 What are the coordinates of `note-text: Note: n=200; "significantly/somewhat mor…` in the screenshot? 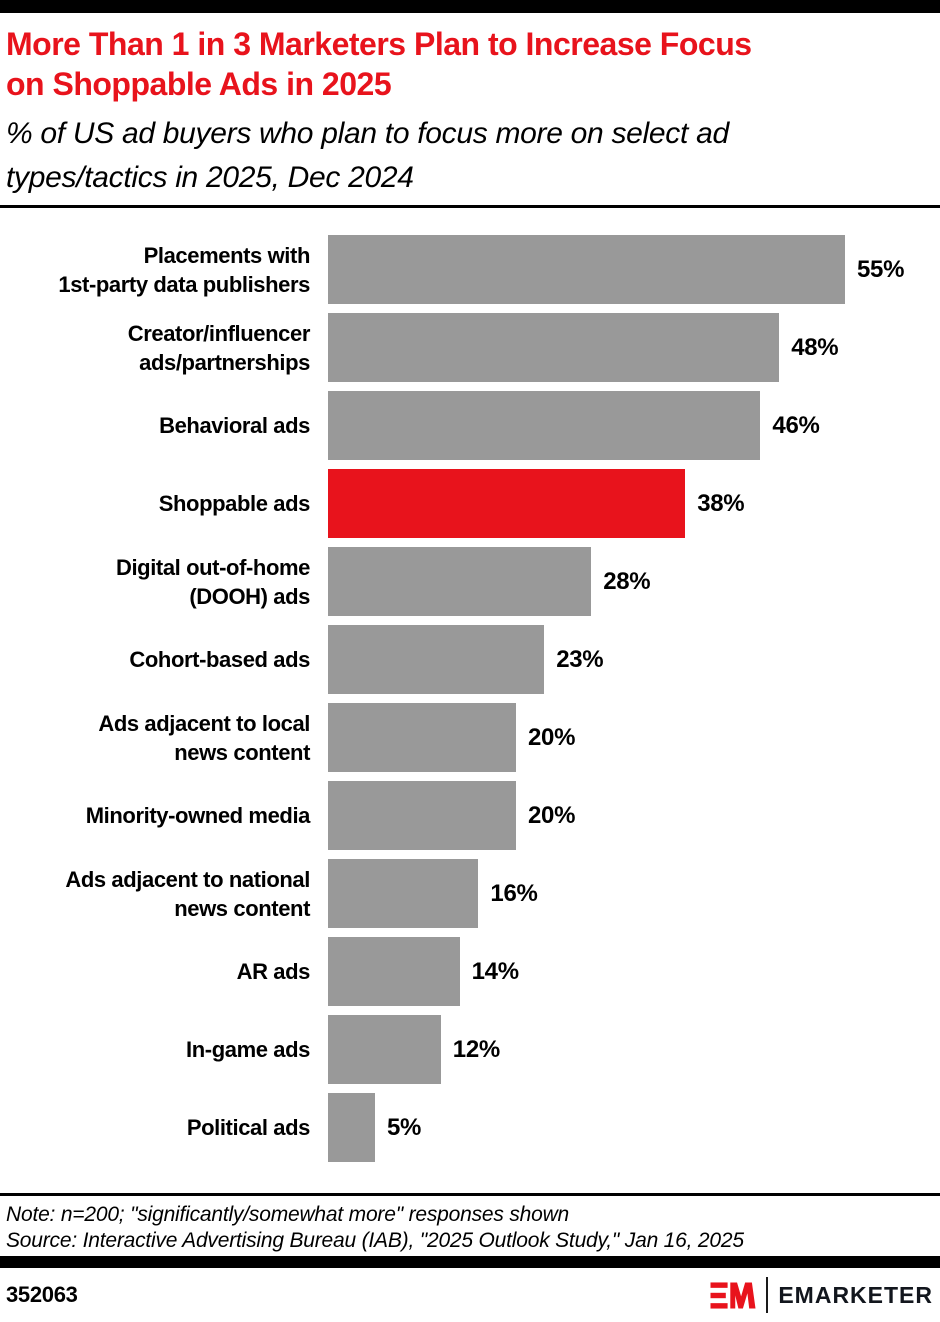 It's located at (288, 1214).